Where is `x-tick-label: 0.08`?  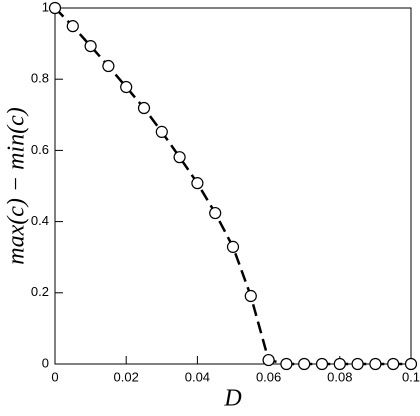
x-tick-label: 0.08 is located at coordinates (339, 376).